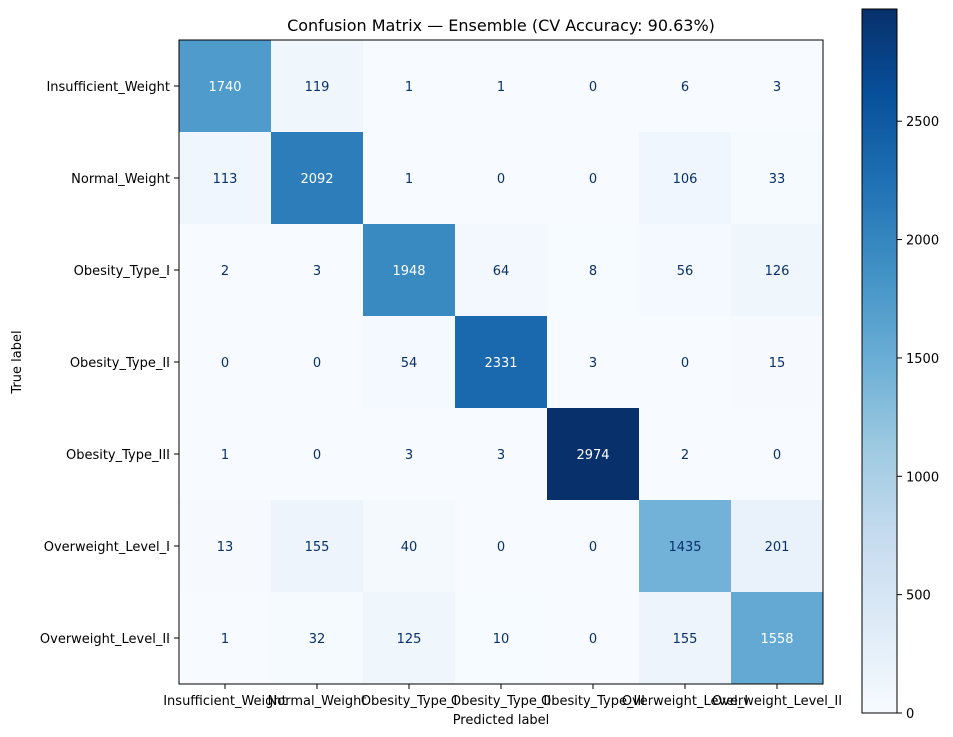 The height and width of the screenshot is (737, 953). I want to click on cell-value-label: 2974, so click(592, 455).